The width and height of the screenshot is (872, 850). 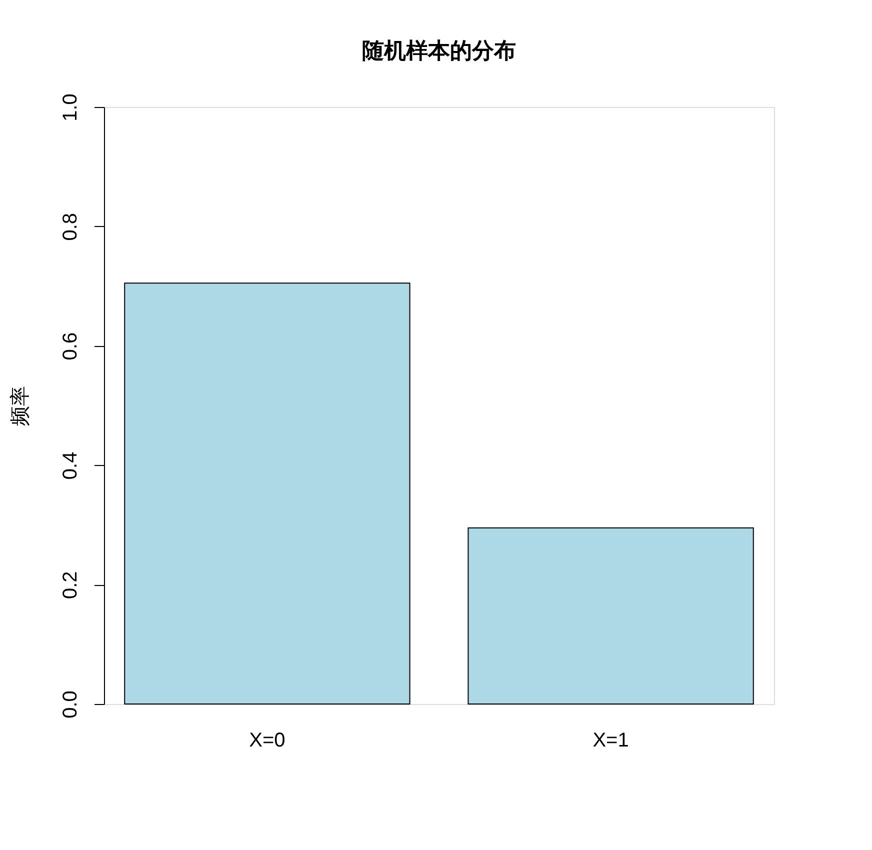 What do you see at coordinates (71, 346) in the screenshot?
I see `y-tick-label: 0.6` at bounding box center [71, 346].